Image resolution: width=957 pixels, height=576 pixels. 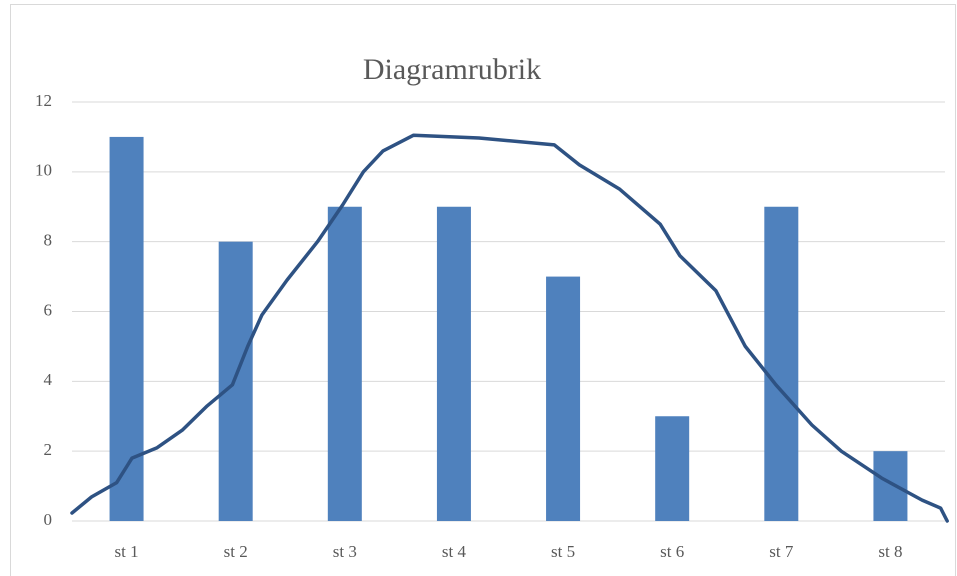 I want to click on x-tick-label: st 2, so click(x=236, y=551).